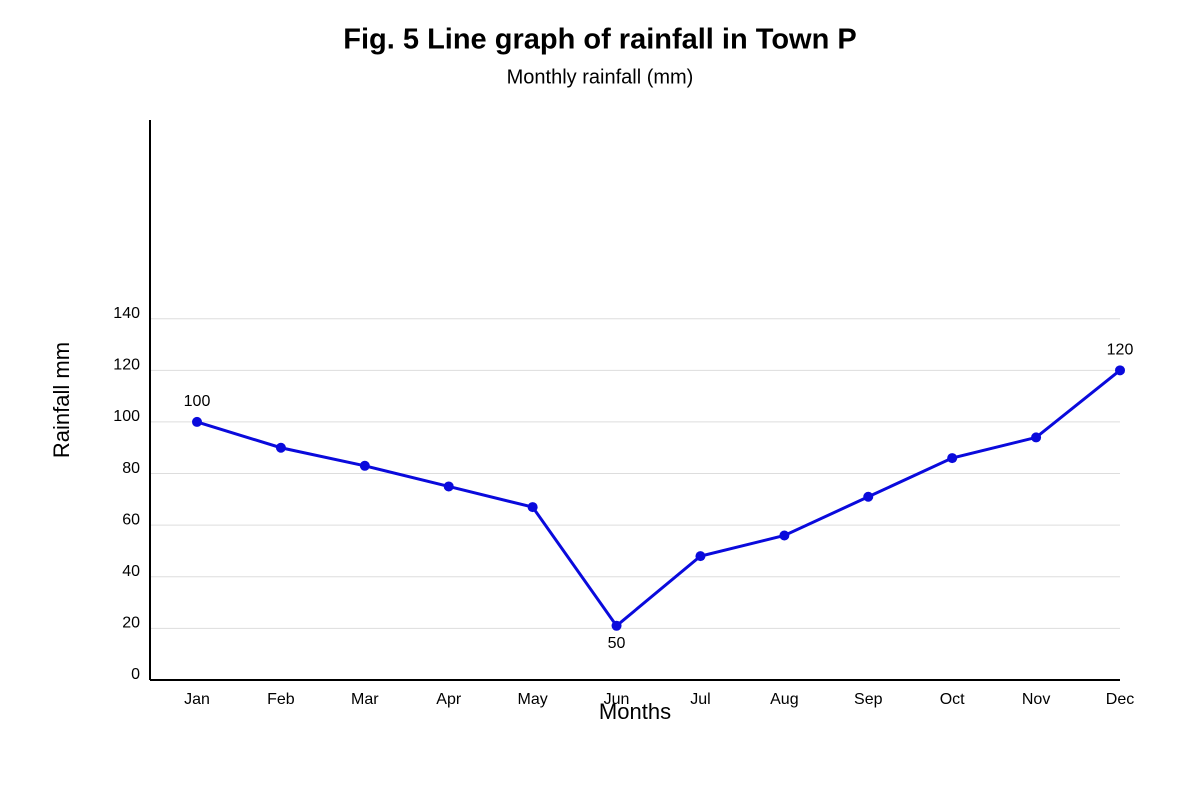 This screenshot has height=800, width=1200. I want to click on chart-subtitle: Monthly rainfall (mm), so click(600, 77).